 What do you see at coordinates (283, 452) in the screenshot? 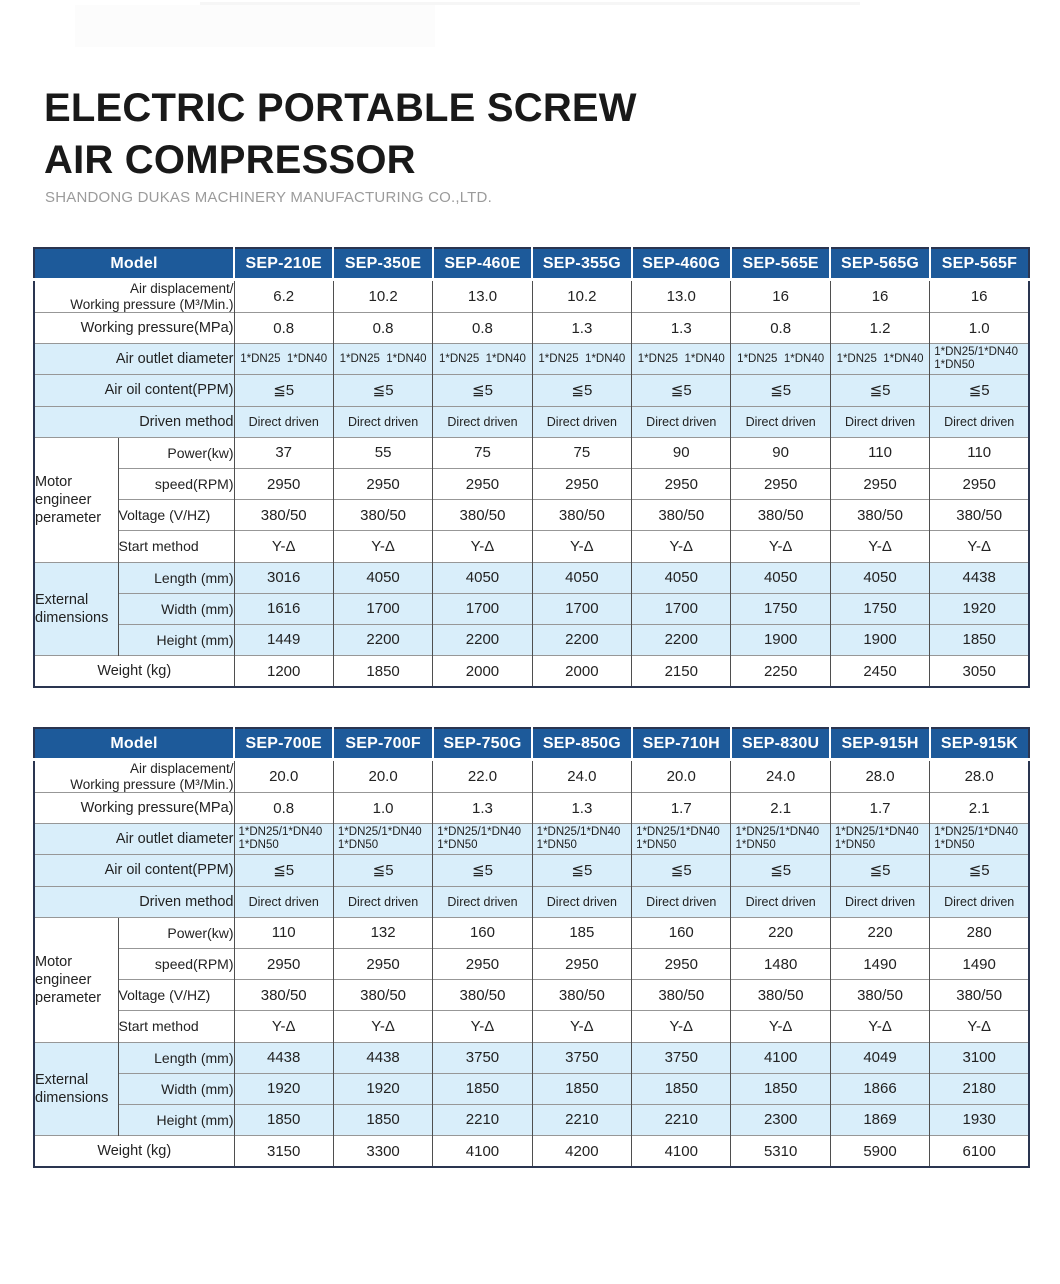
I see `spec-value-cell: 37` at bounding box center [283, 452].